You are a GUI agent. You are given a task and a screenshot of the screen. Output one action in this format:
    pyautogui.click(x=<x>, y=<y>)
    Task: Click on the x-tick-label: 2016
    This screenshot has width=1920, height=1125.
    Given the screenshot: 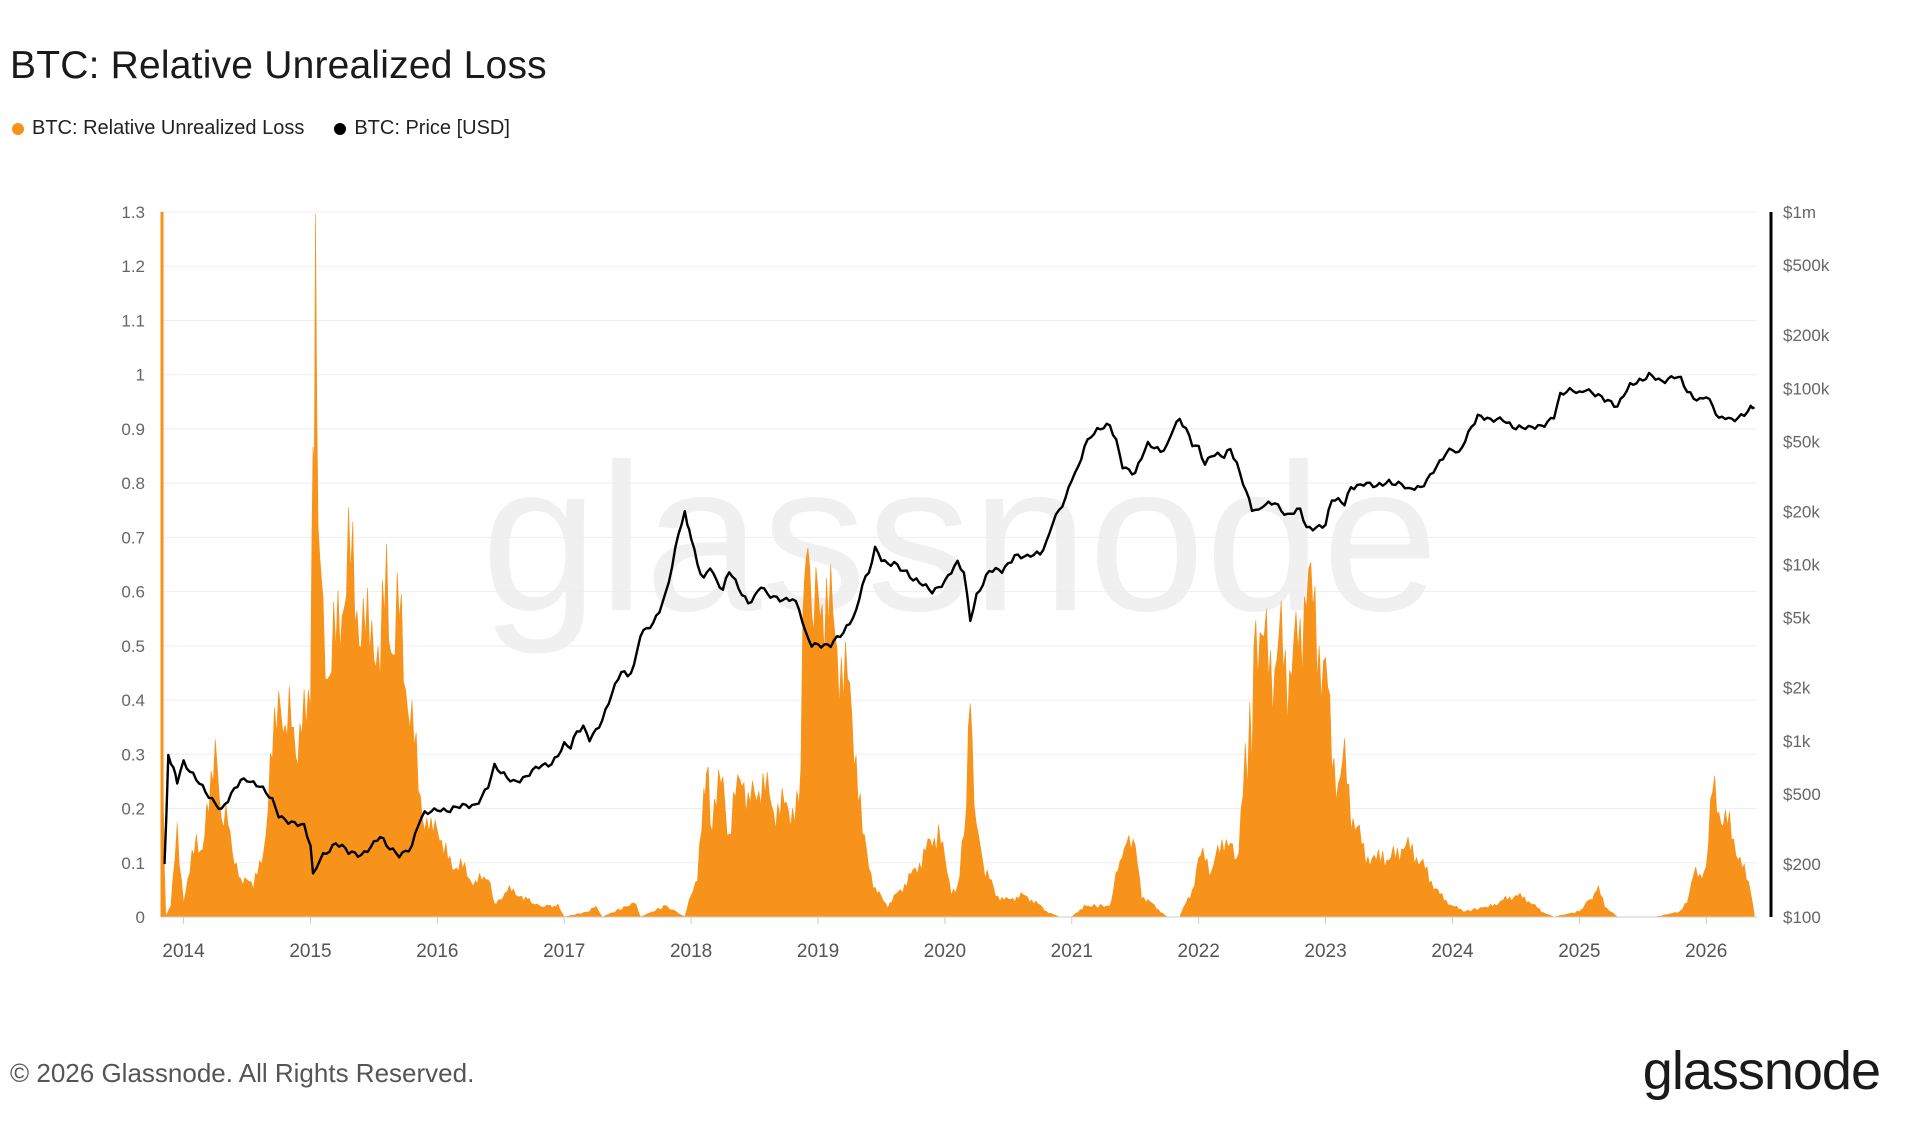 What is the action you would take?
    pyautogui.click(x=437, y=951)
    